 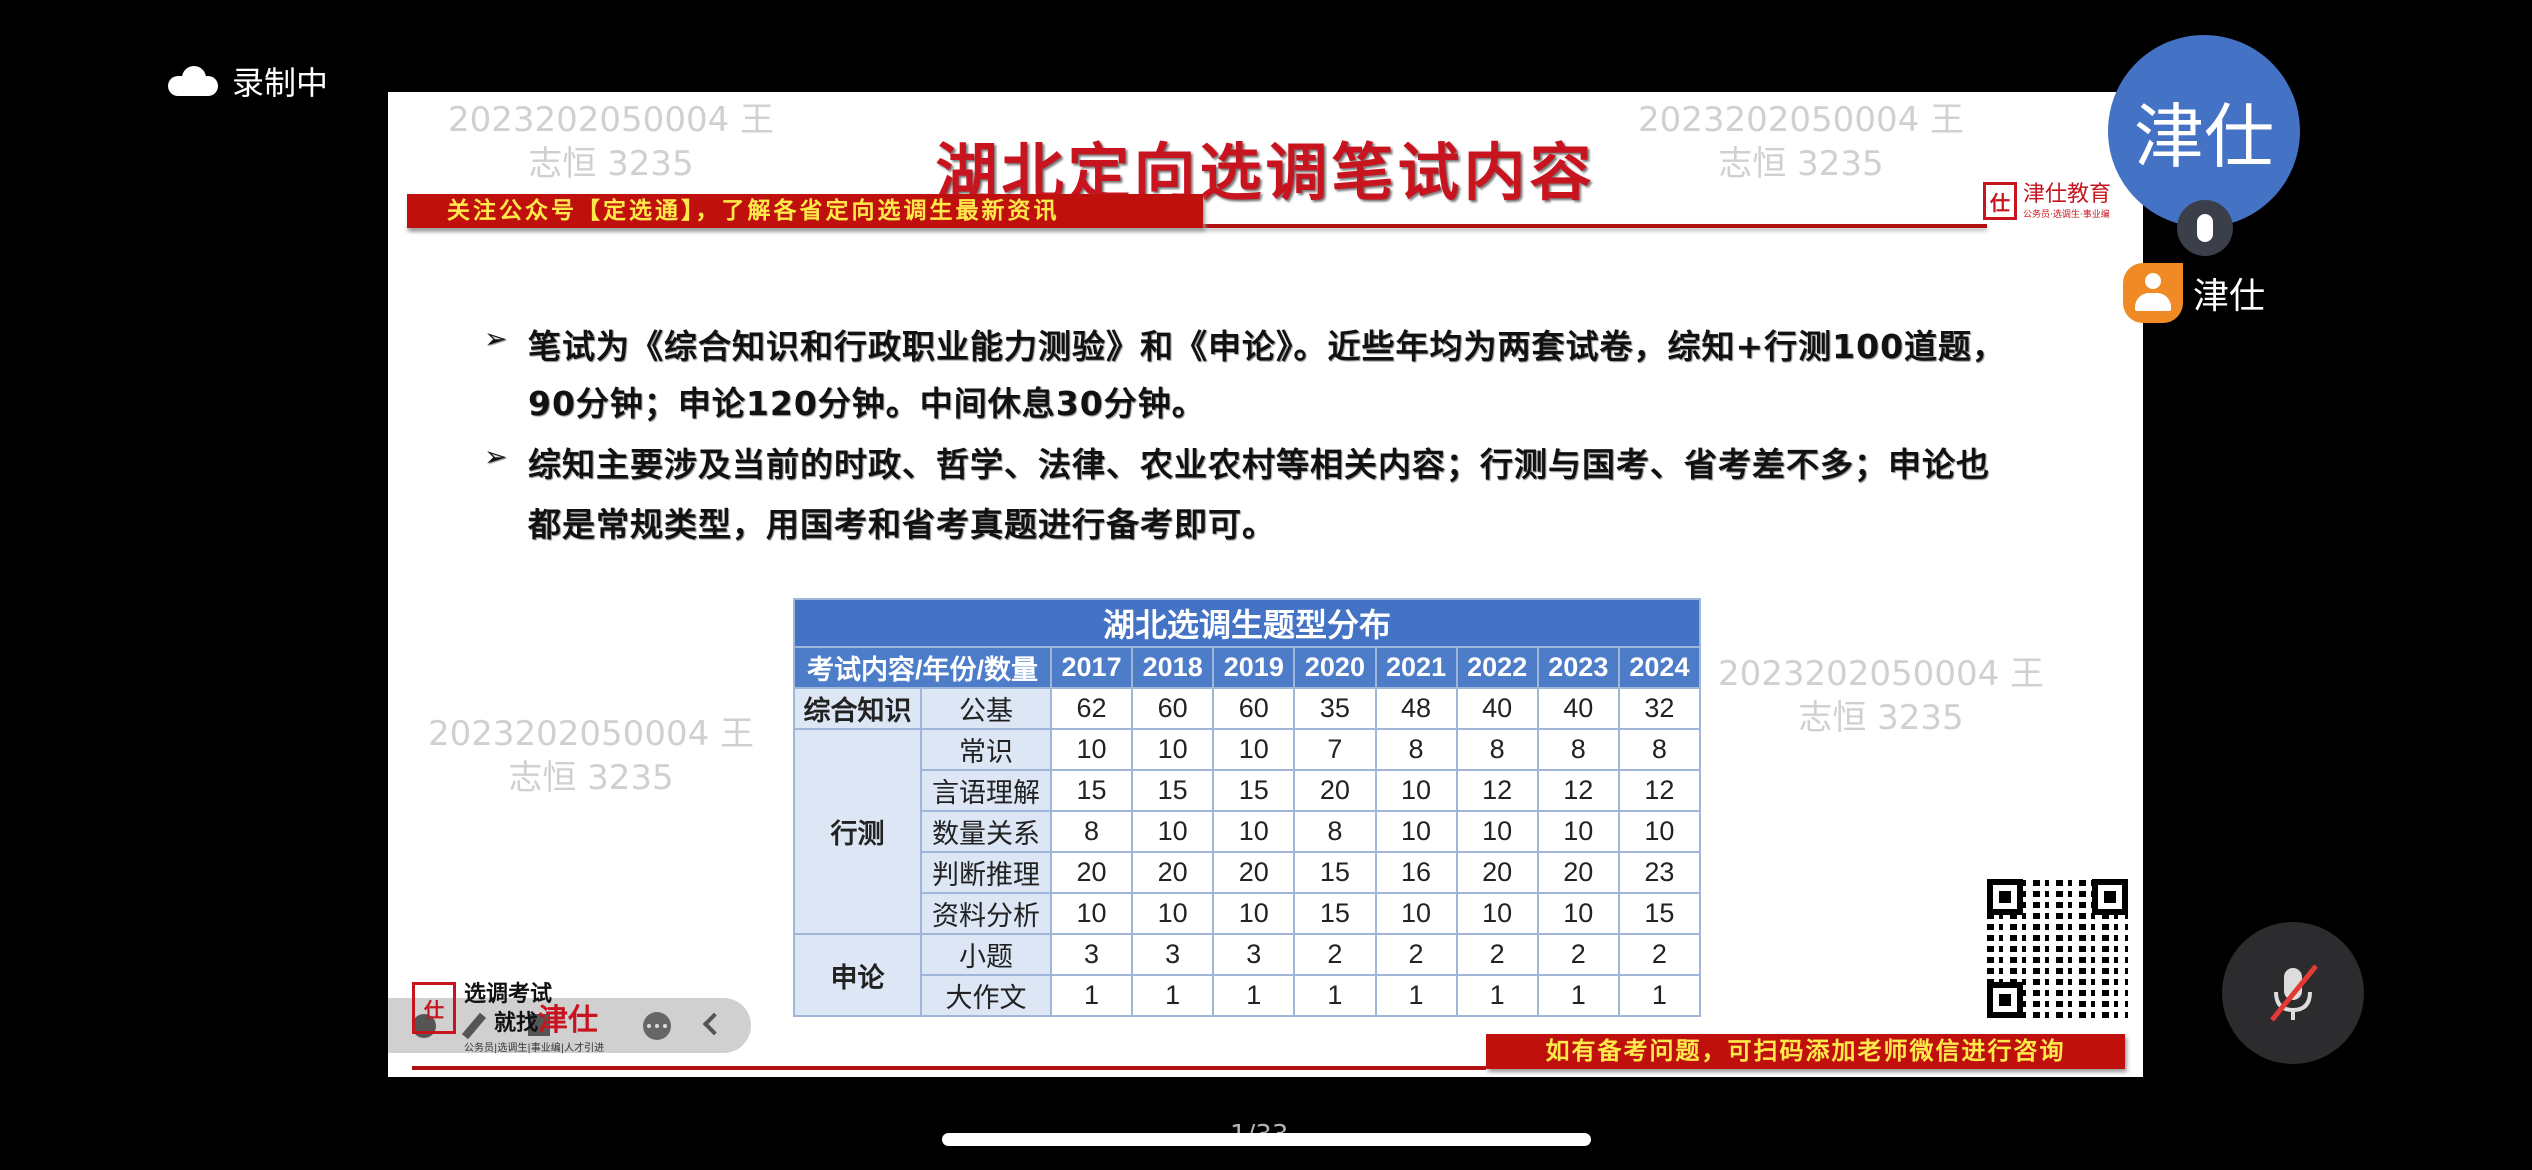 What do you see at coordinates (902, 524) in the screenshot?
I see `bullet-line: 都是常规类型，用国考和省考真题进行备考即可。` at bounding box center [902, 524].